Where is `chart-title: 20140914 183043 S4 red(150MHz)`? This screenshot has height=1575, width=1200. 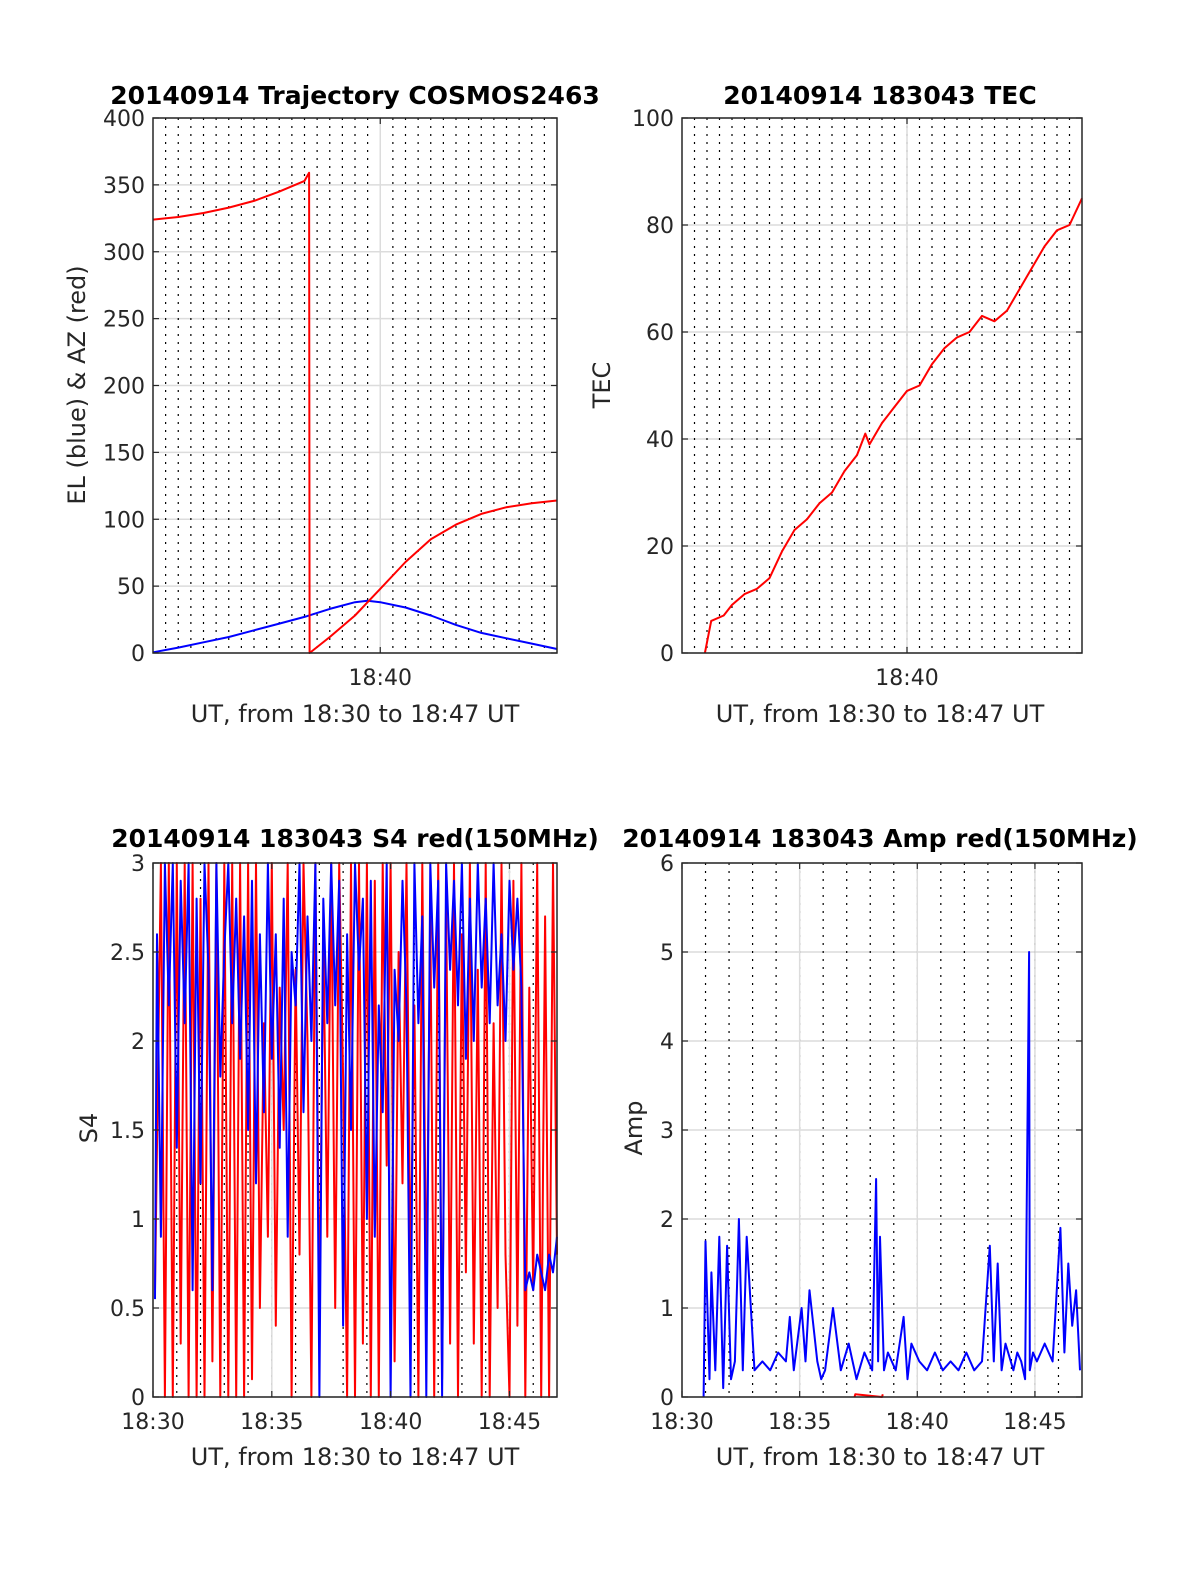 chart-title: 20140914 183043 S4 red(150MHz) is located at coordinates (355, 838).